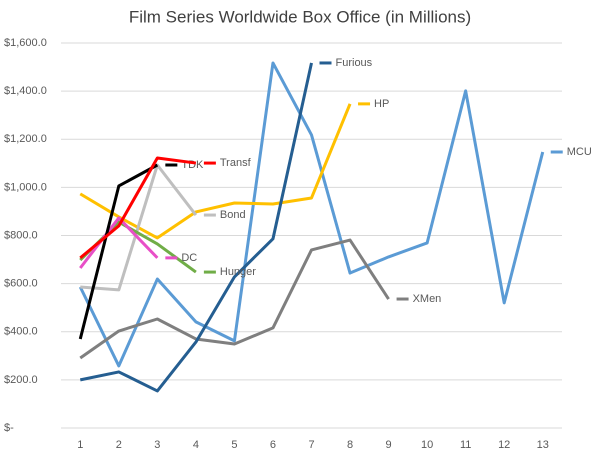  What do you see at coordinates (465, 445) in the screenshot?
I see `x-tick-label: 11` at bounding box center [465, 445].